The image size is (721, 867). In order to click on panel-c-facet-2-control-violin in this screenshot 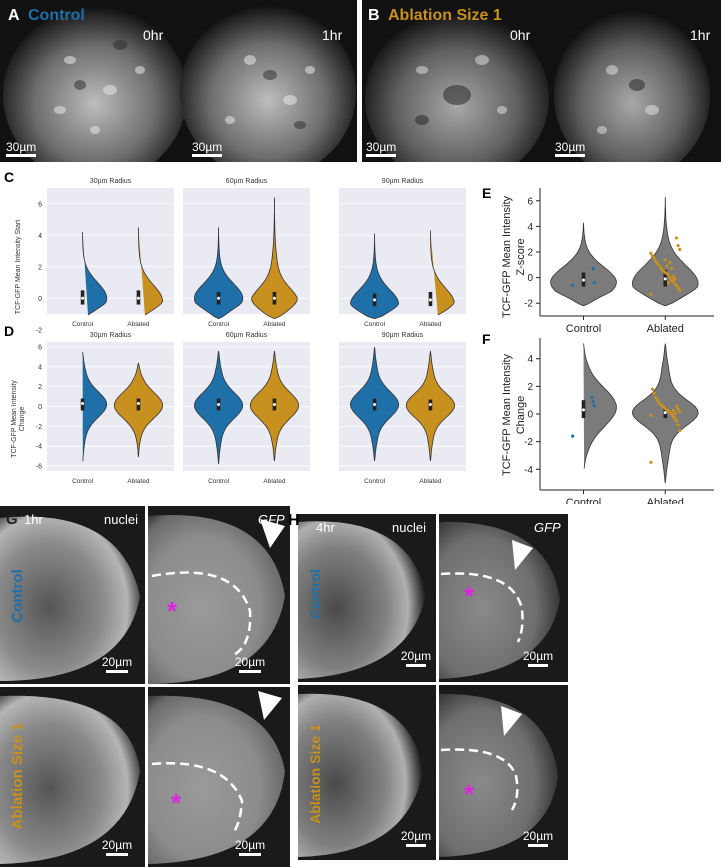, I will do `click(375, 276)`.